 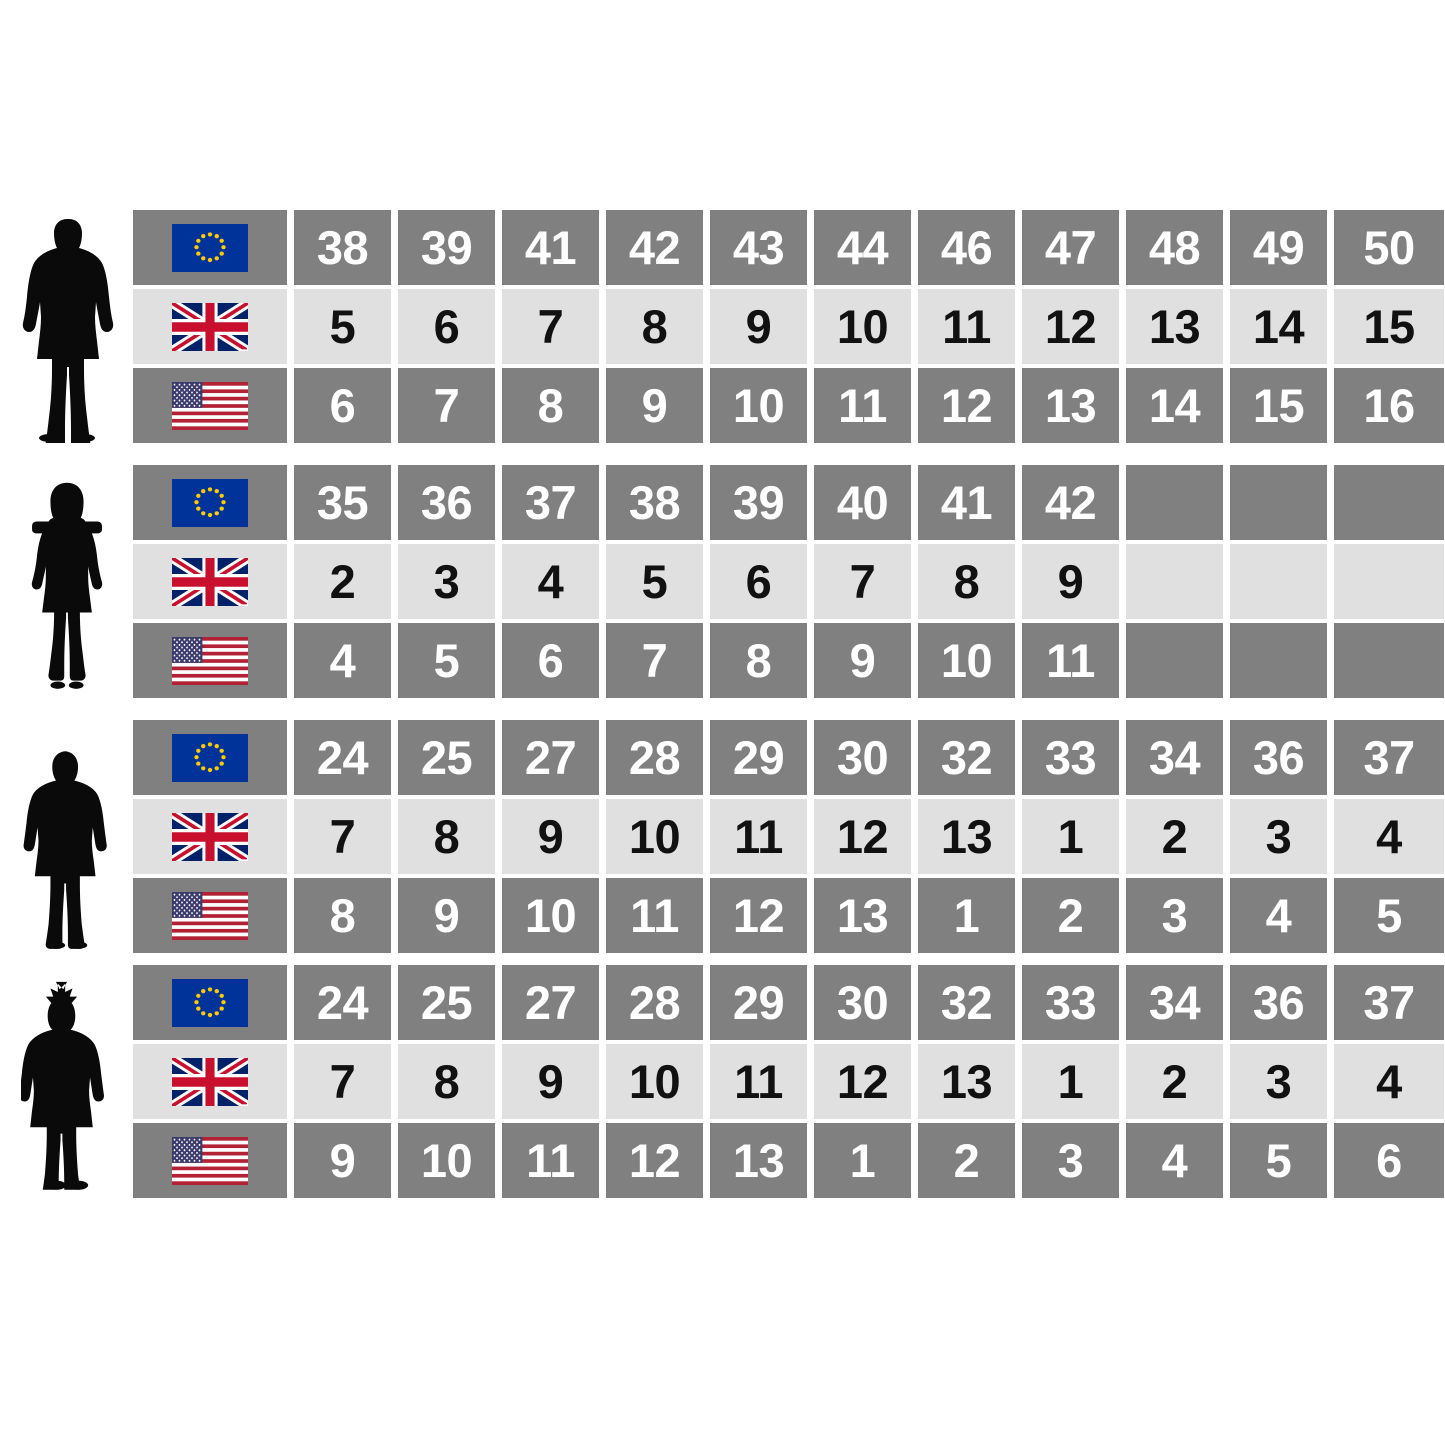 I want to click on flag-cell-us, so click(x=210, y=660).